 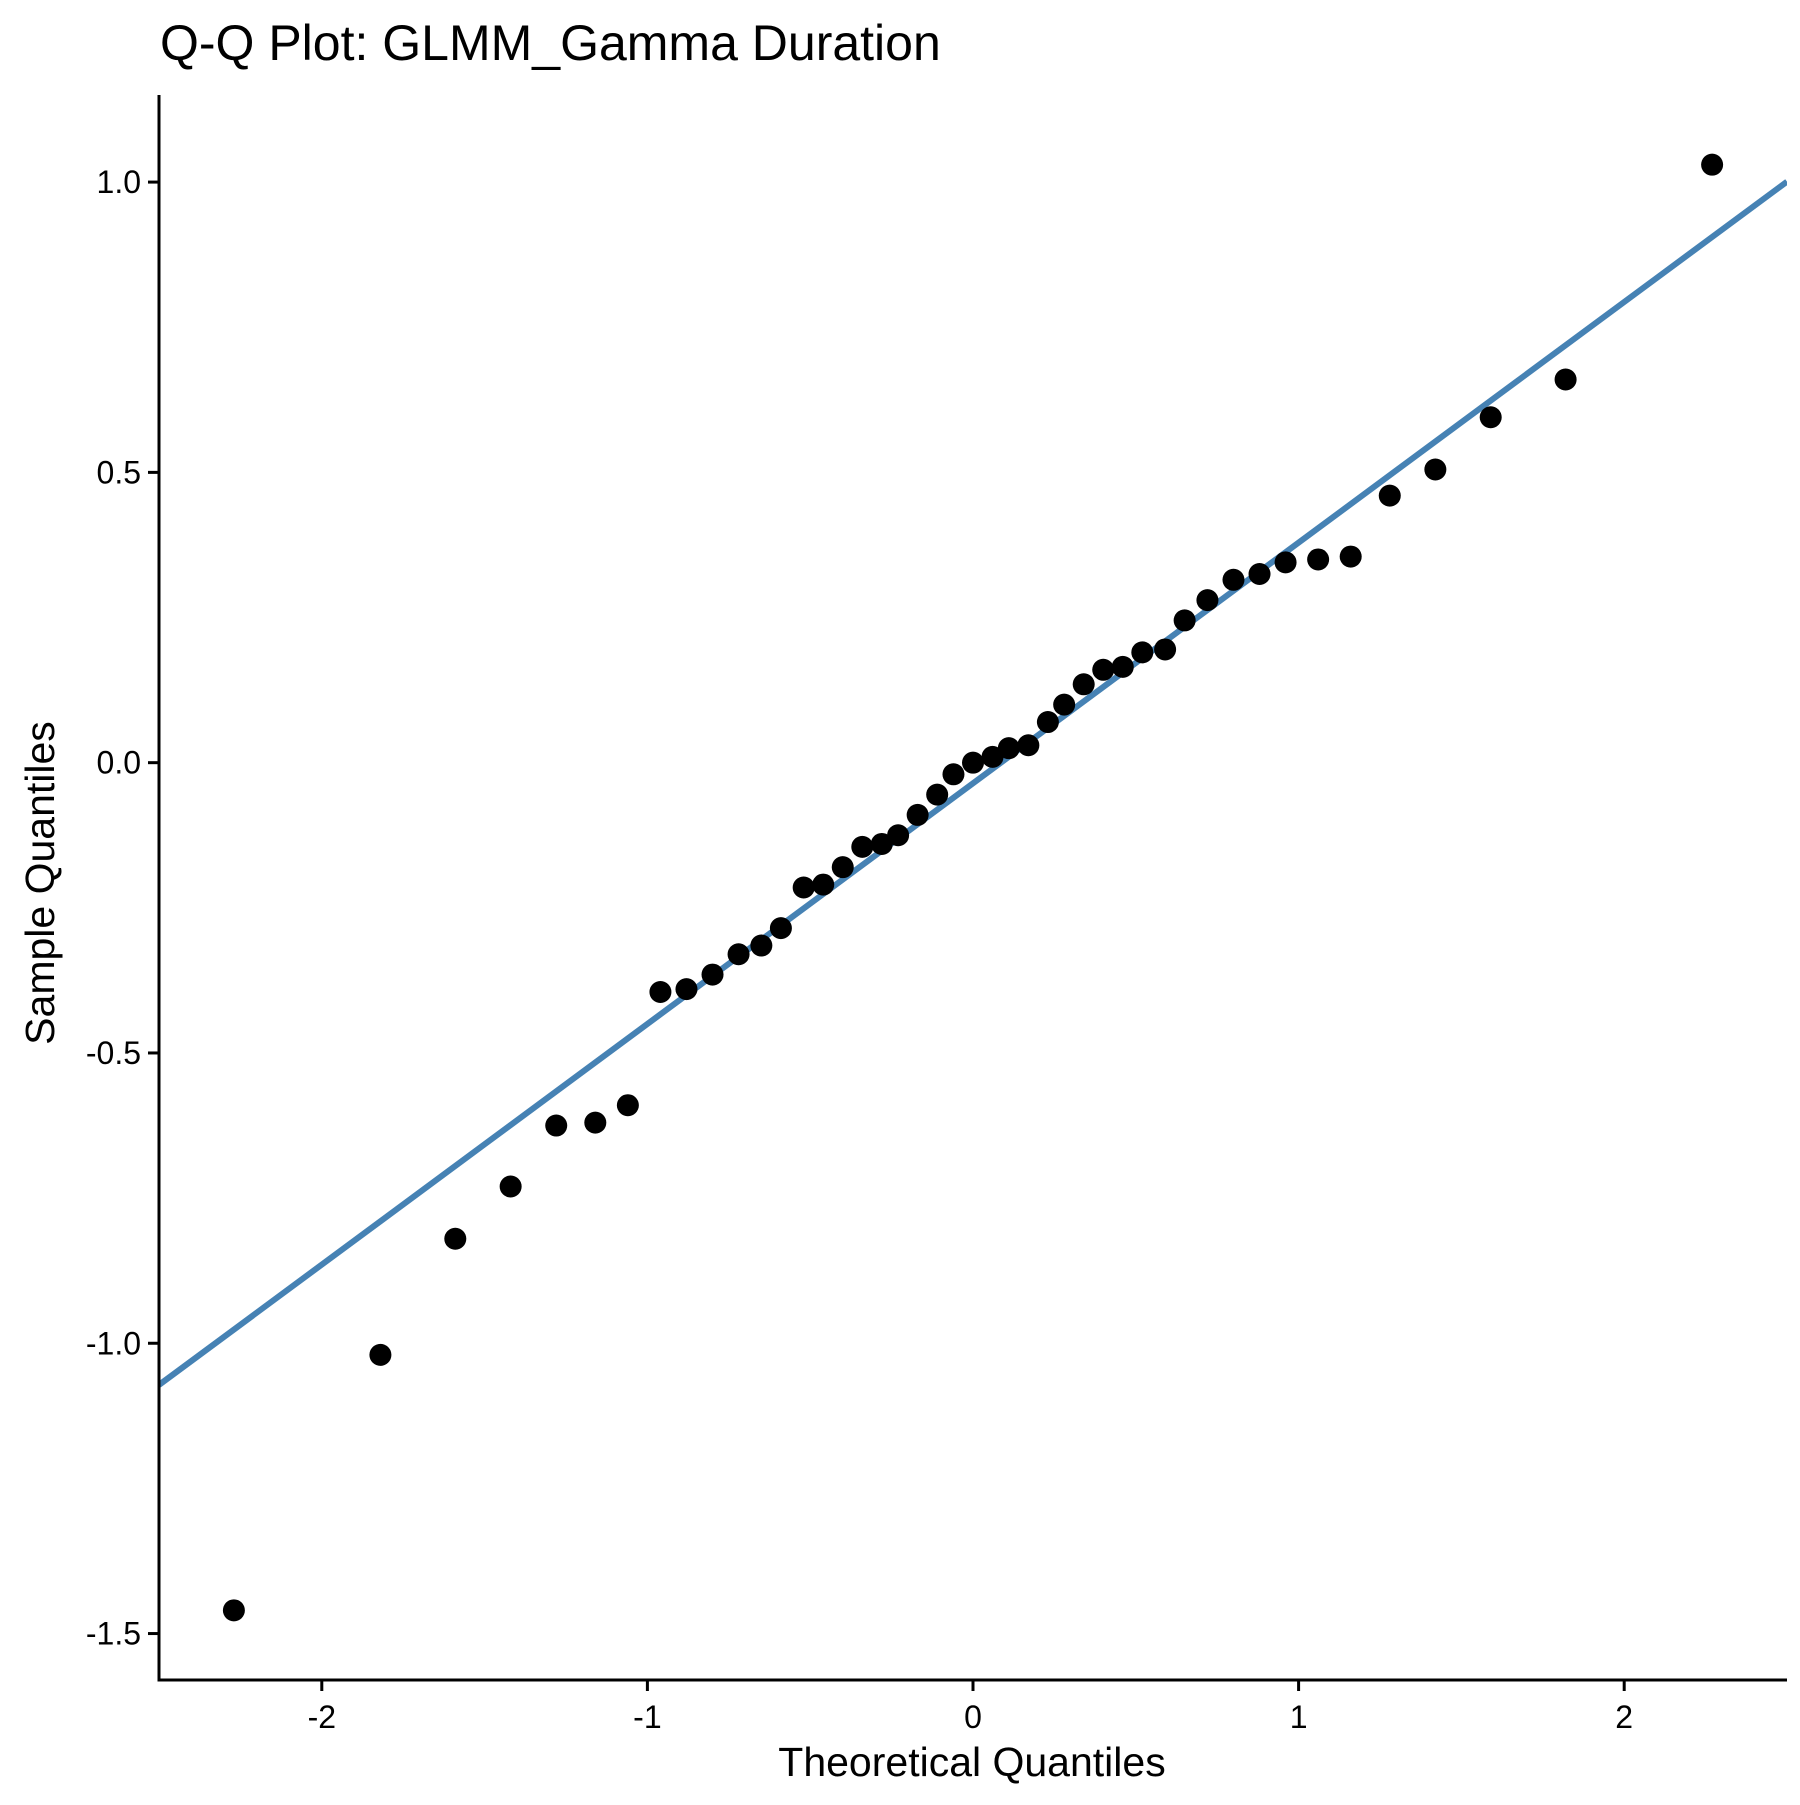 I want to click on y-tick-label: 0.5, so click(x=119, y=472).